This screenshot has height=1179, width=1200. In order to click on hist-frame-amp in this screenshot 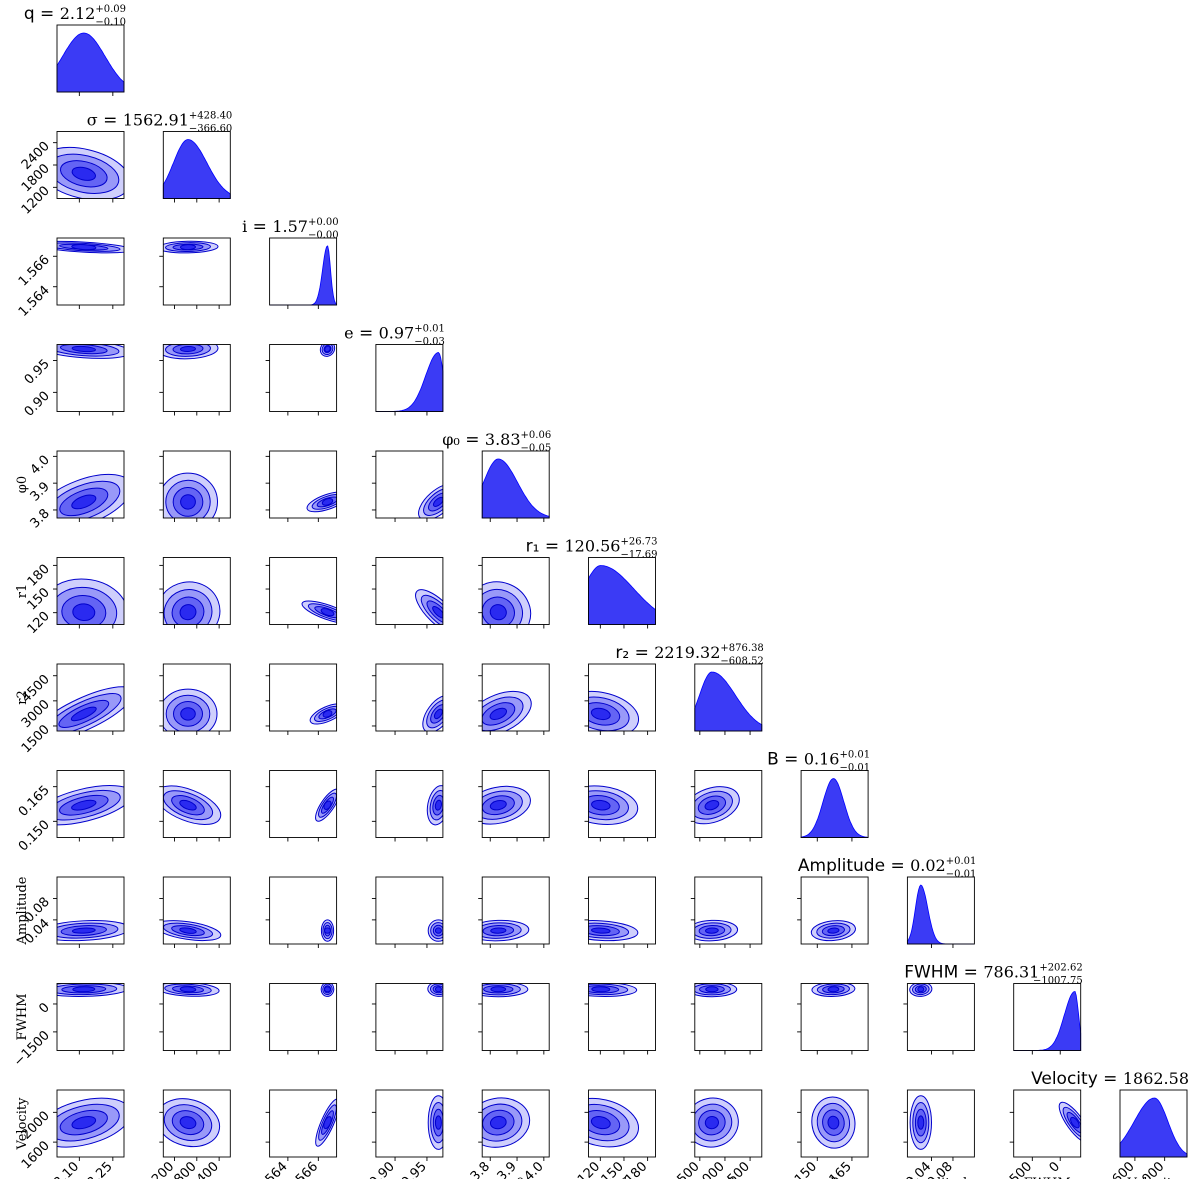, I will do `click(940, 910)`.